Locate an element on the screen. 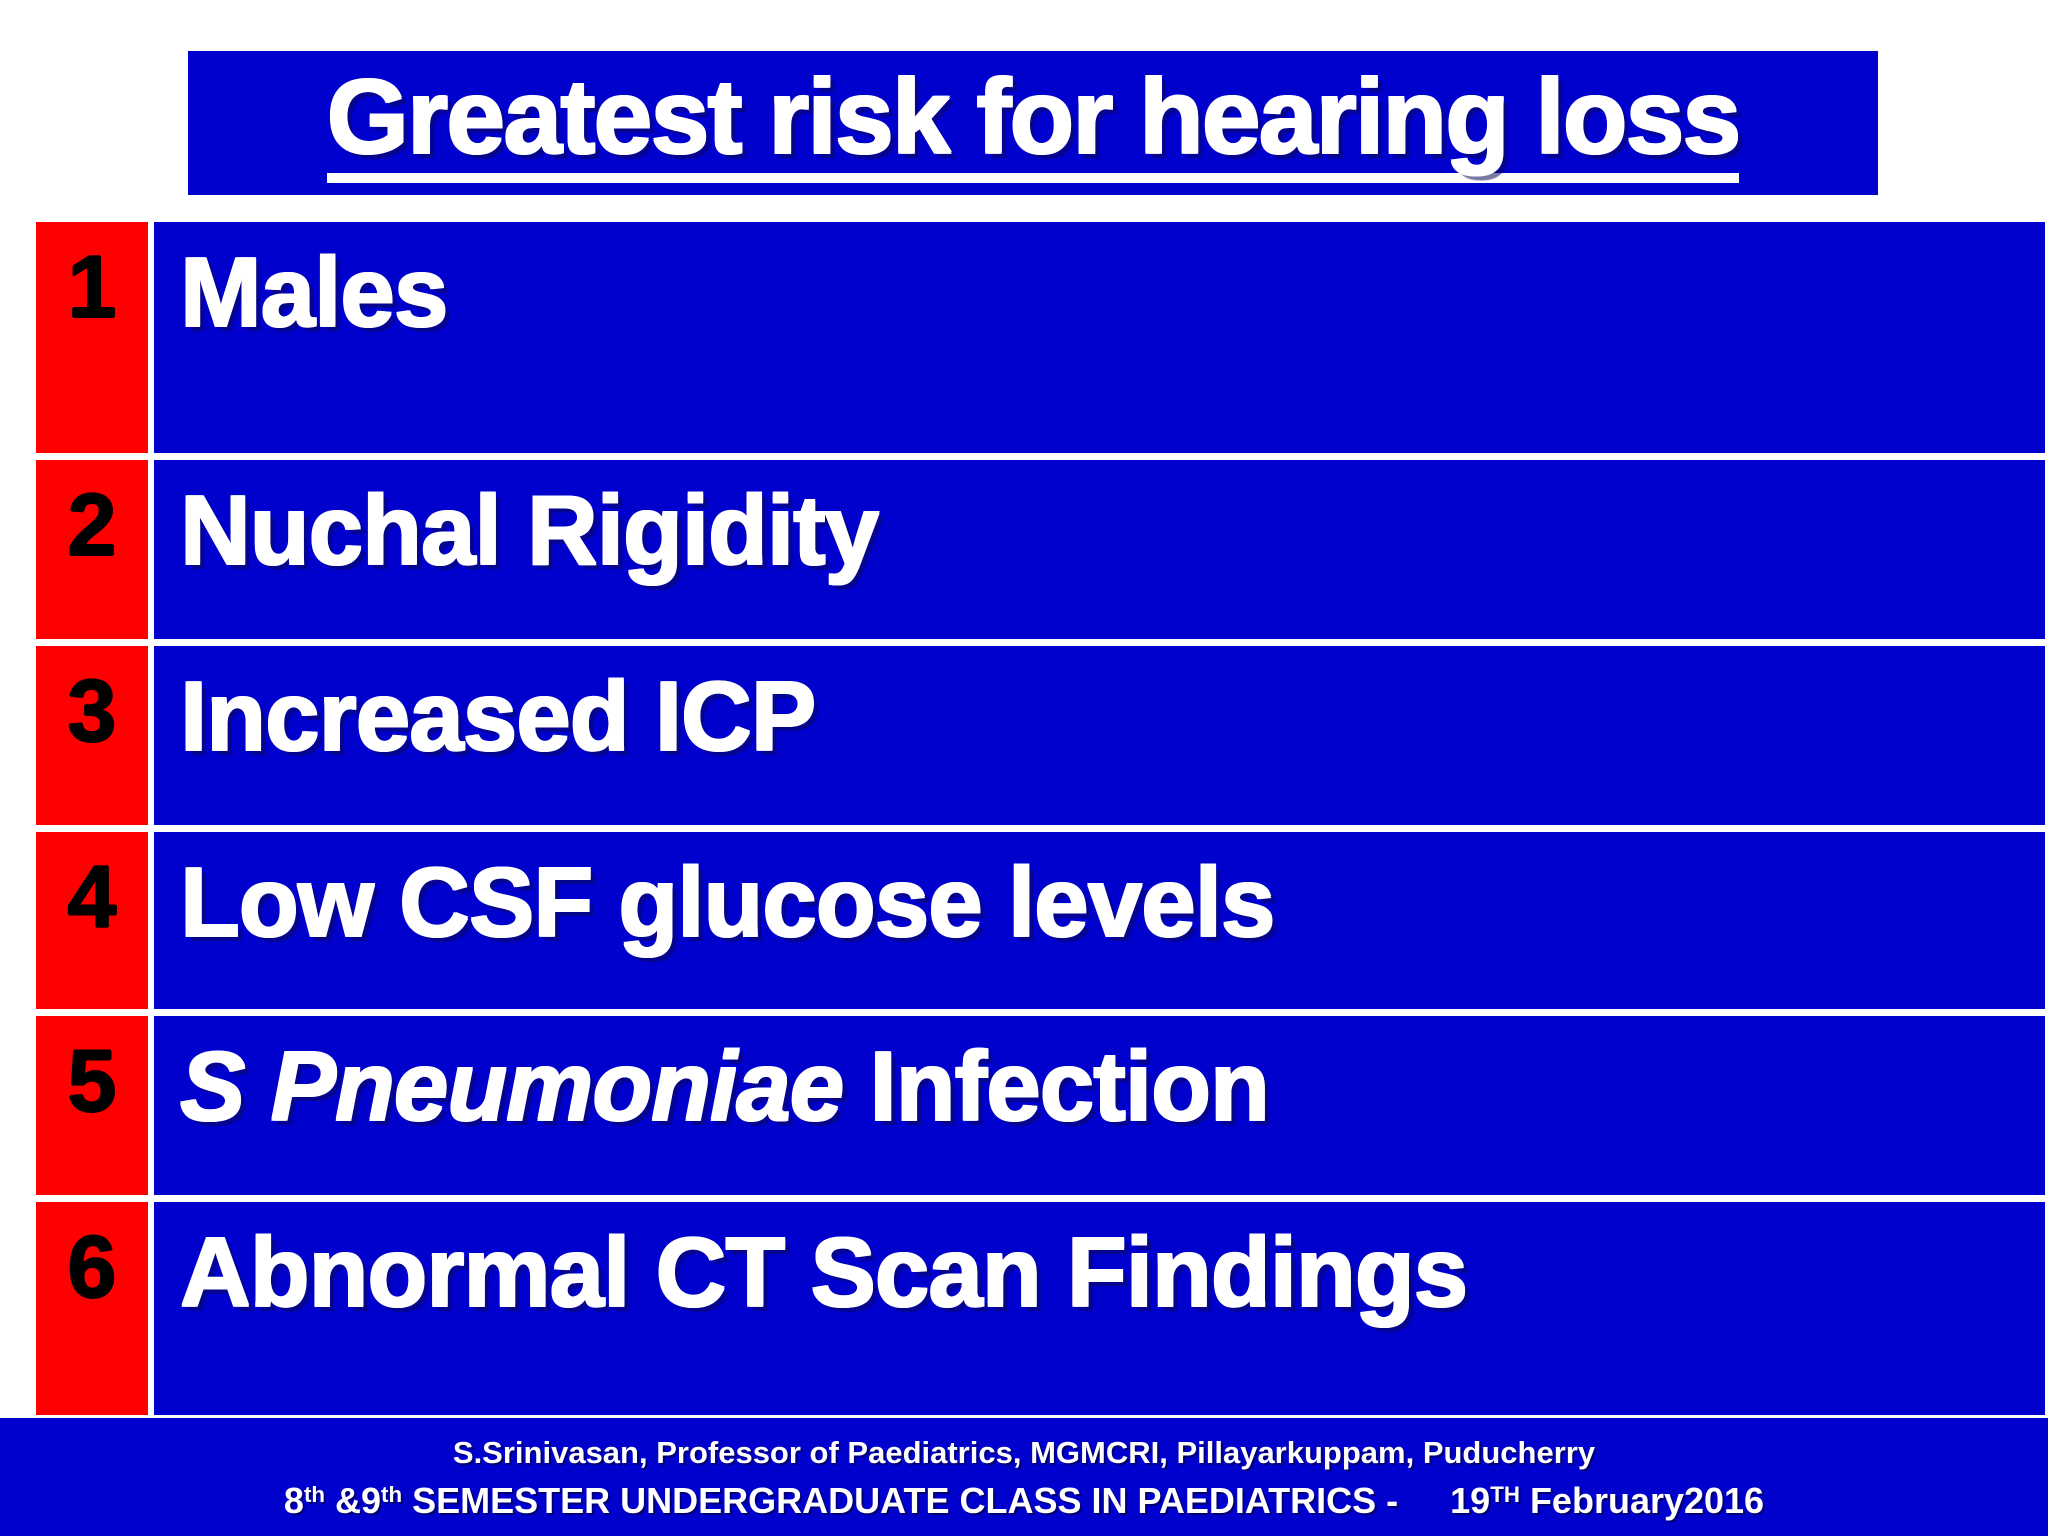  row-number: 3 is located at coordinates (92, 710).